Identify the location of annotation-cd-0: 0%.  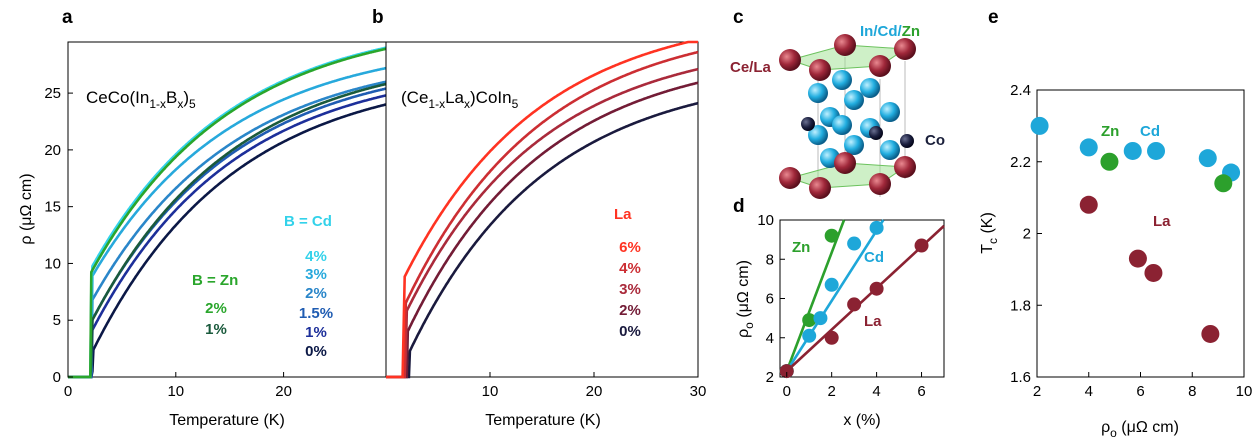
(316, 351).